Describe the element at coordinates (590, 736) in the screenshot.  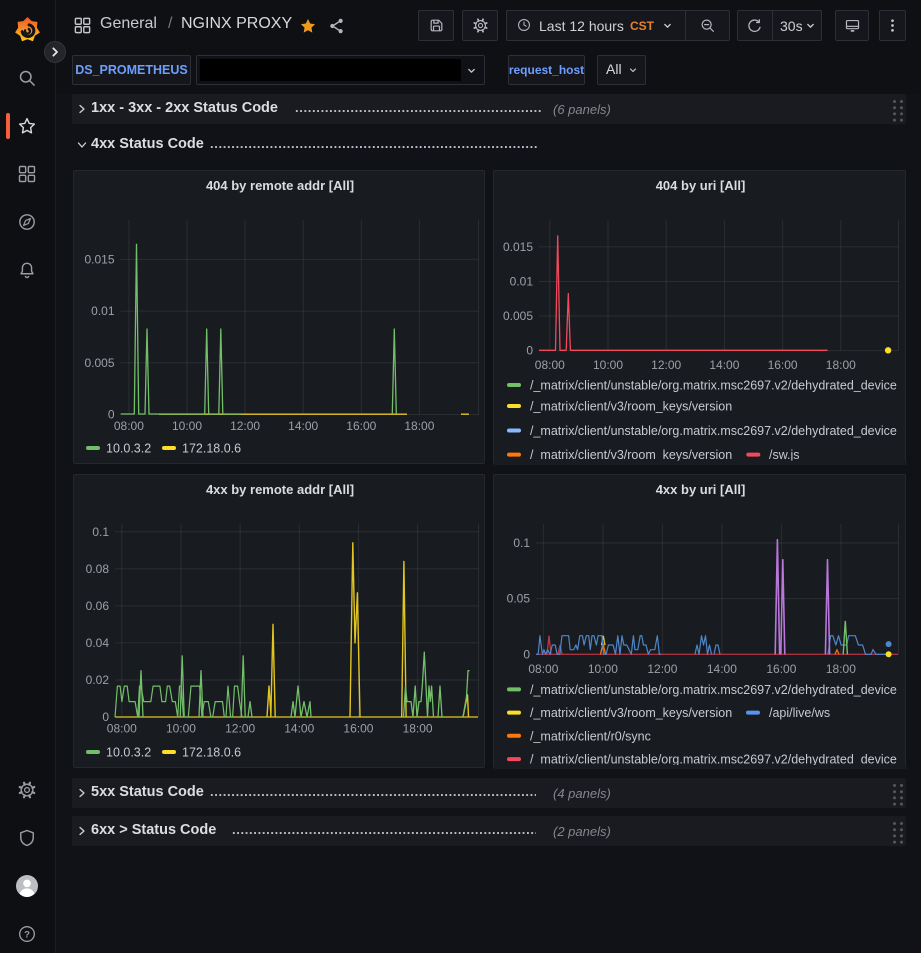
I see `svg-text: /_matrix/client/r0/sync` at that location.